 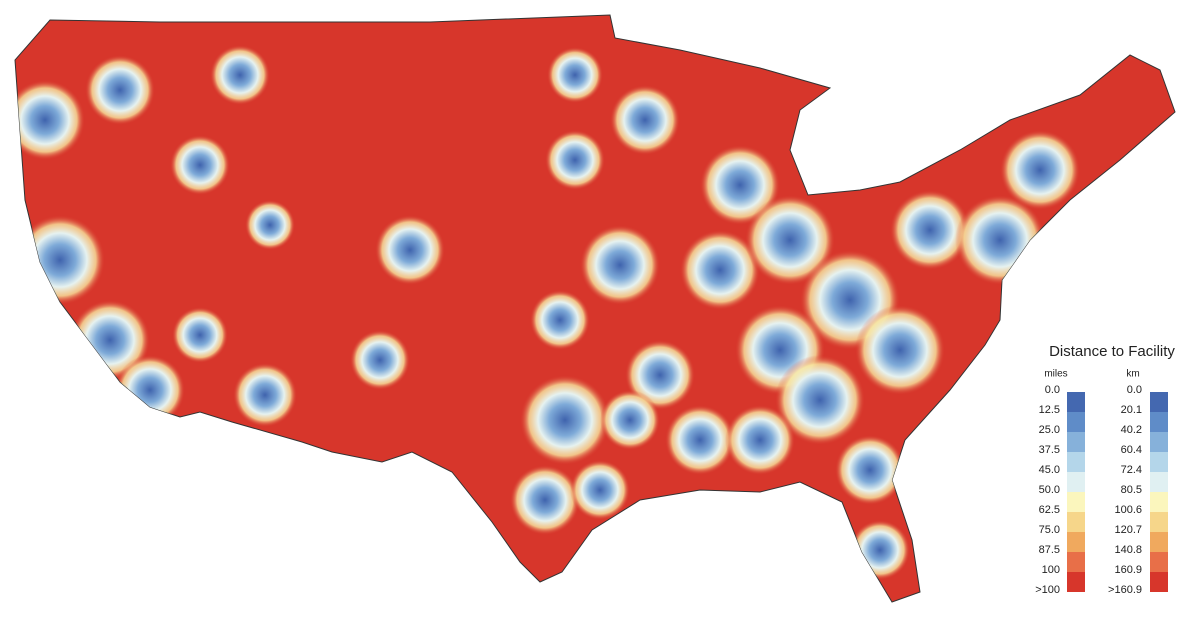 I want to click on km-label: 120.7, so click(x=1128, y=530).